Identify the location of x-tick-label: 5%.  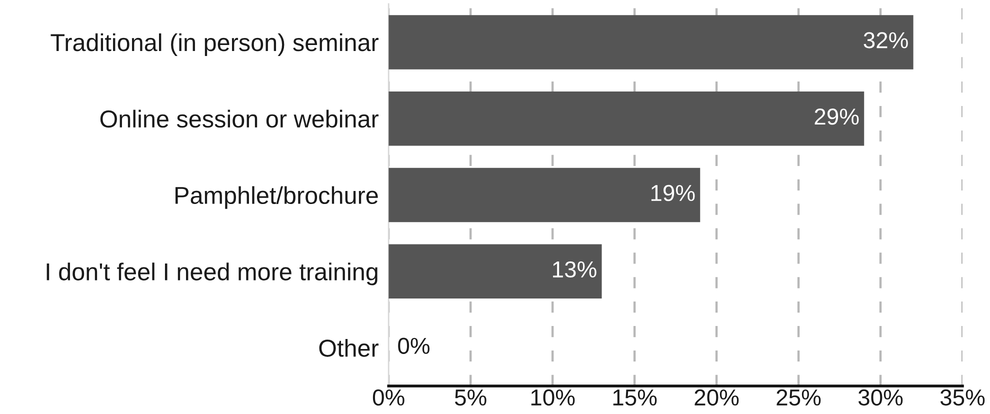
(470, 397).